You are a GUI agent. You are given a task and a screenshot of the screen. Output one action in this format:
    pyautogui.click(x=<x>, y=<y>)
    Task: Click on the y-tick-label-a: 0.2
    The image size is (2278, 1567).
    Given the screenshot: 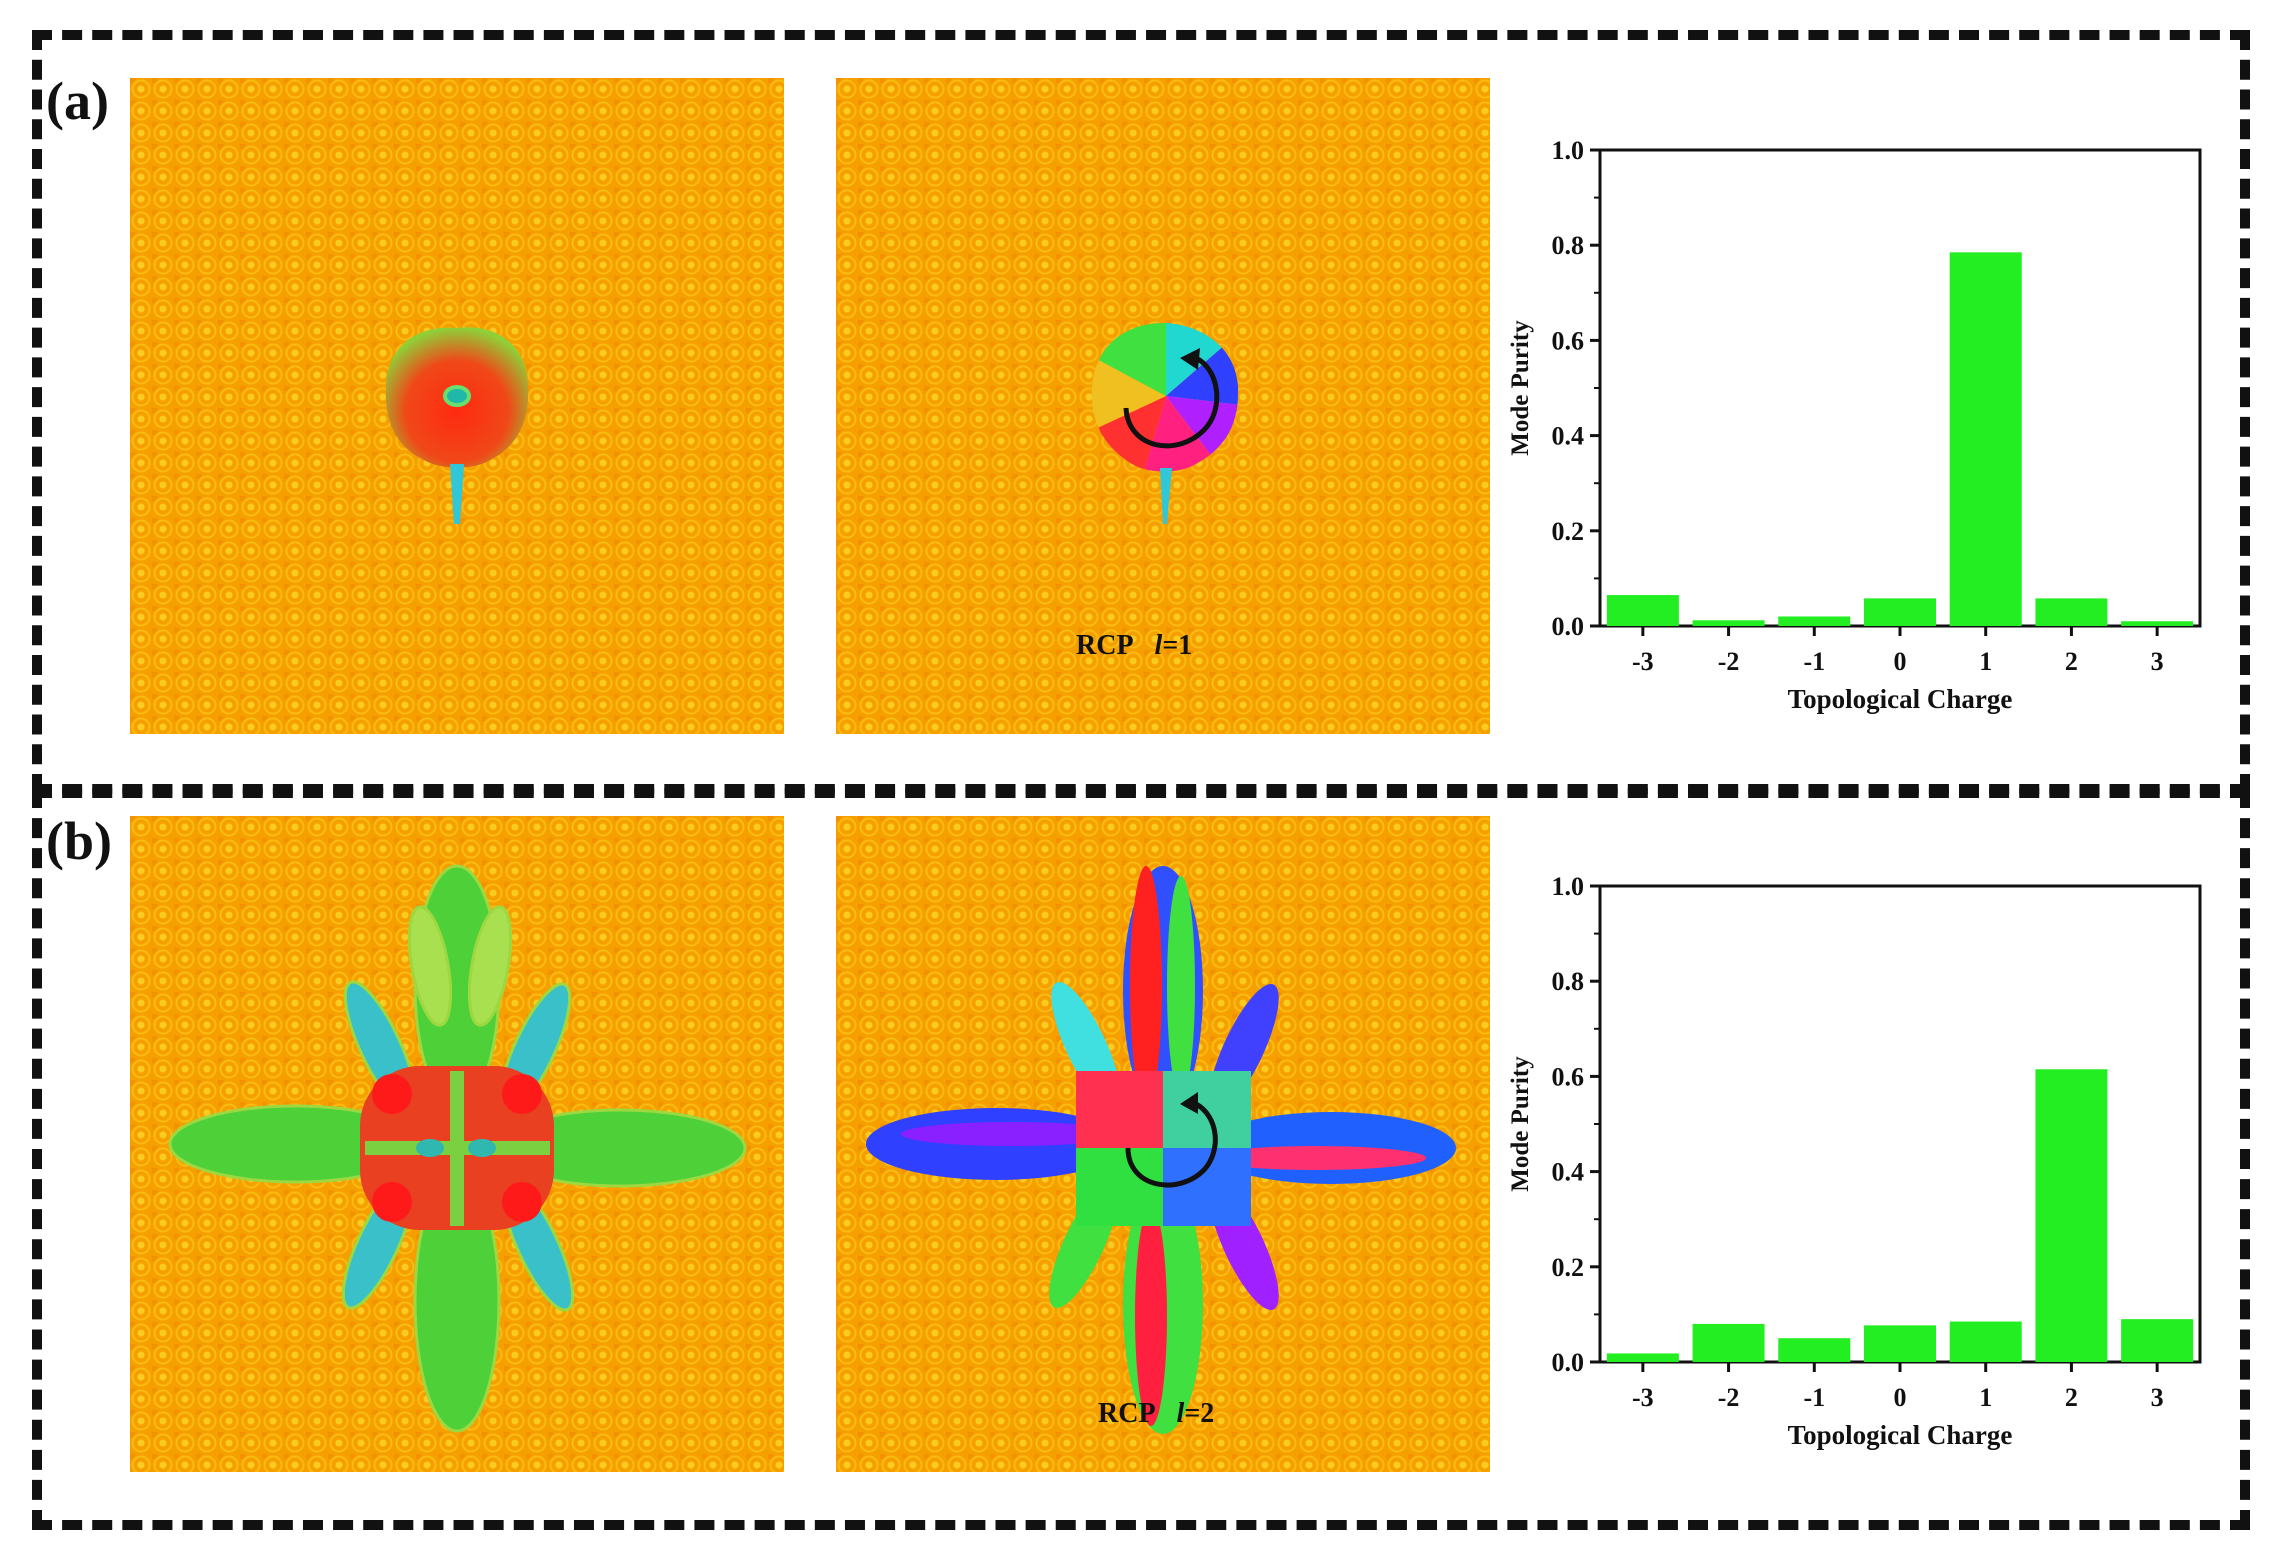 What is the action you would take?
    pyautogui.click(x=1568, y=531)
    